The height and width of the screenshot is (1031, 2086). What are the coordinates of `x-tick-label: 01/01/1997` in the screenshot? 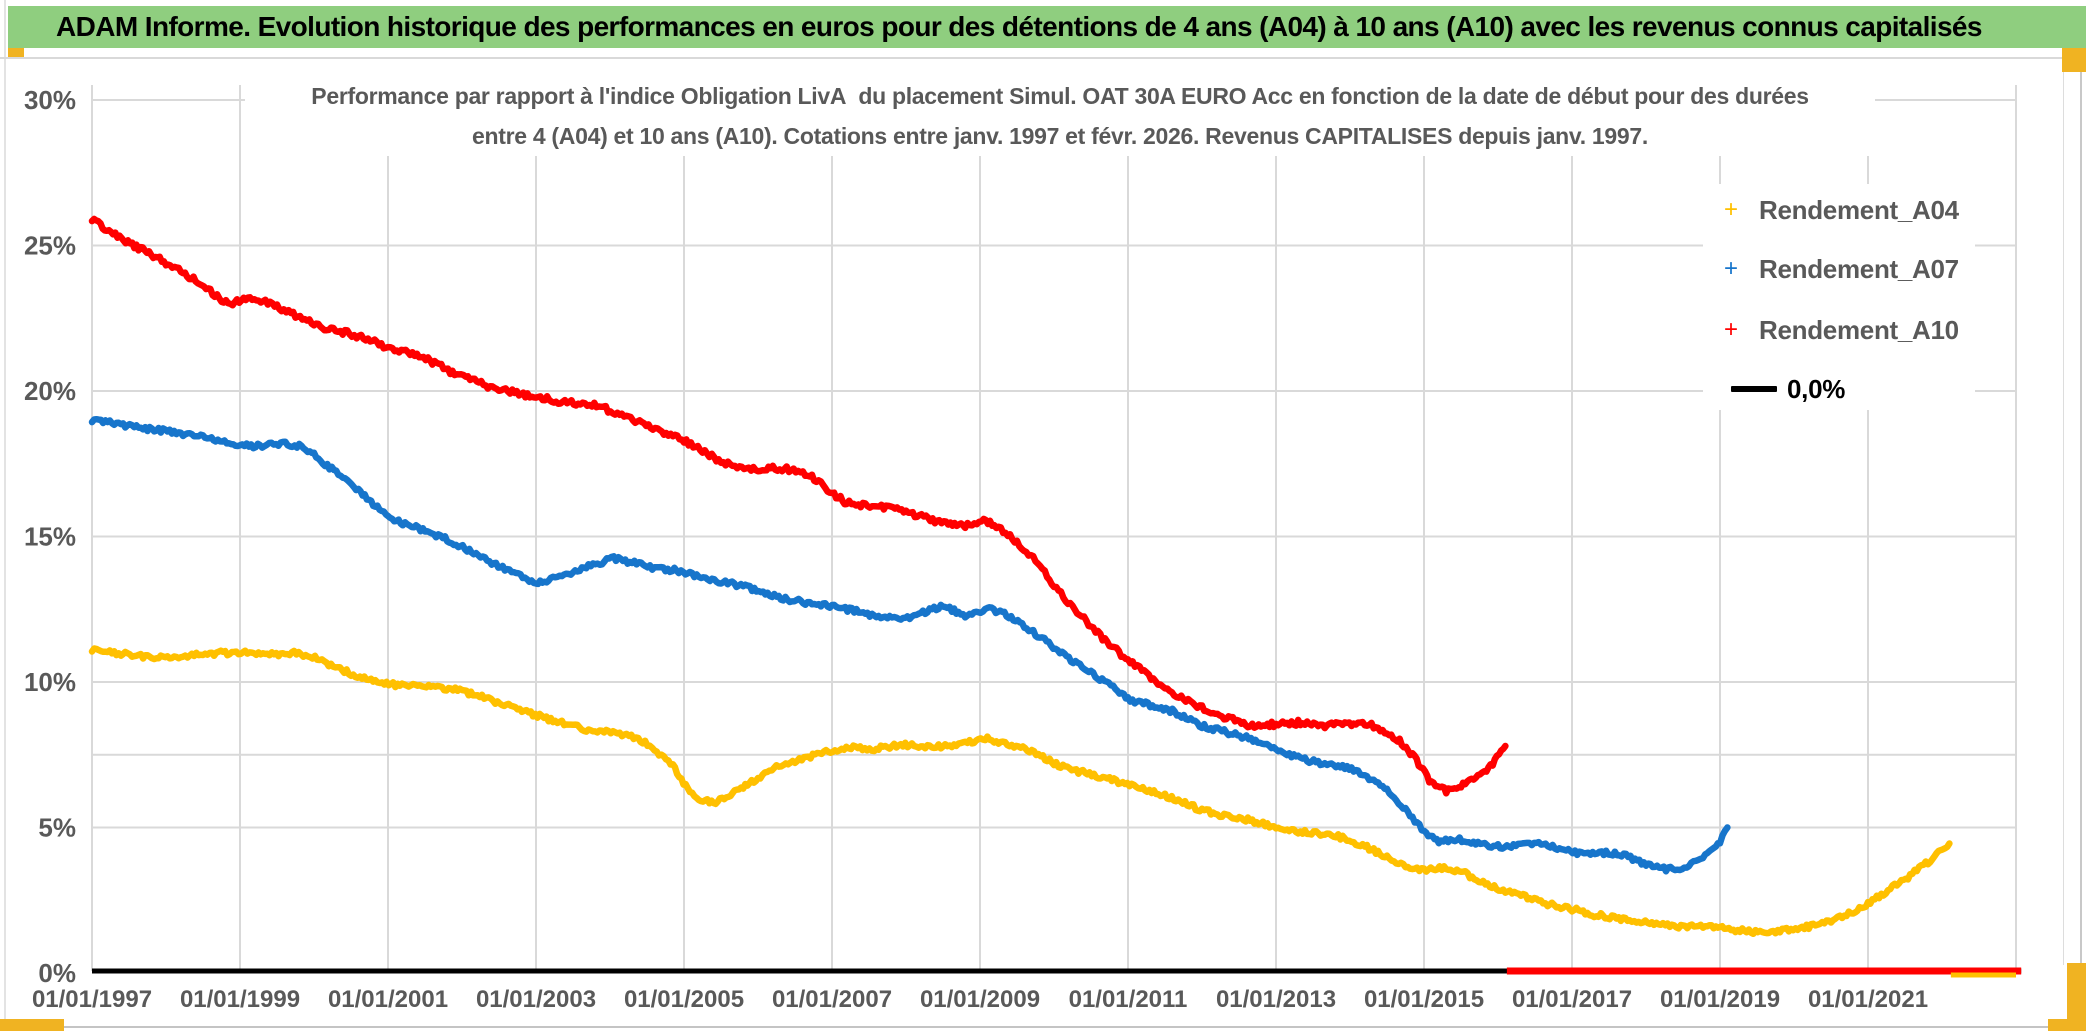 It's located at (92, 999).